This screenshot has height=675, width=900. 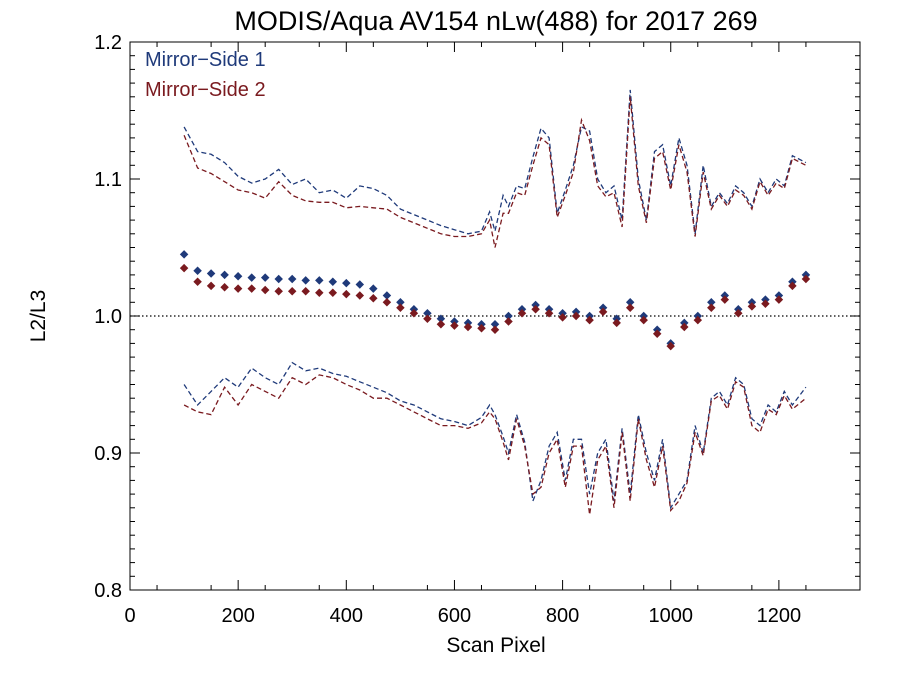 What do you see at coordinates (237, 616) in the screenshot?
I see `x-tick-label: 200` at bounding box center [237, 616].